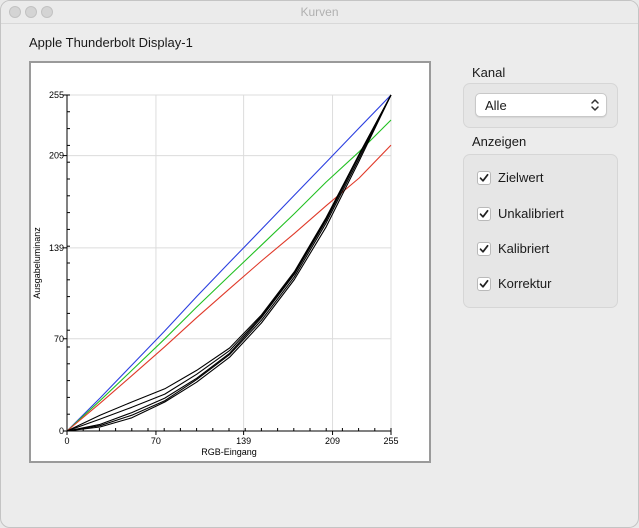  What do you see at coordinates (156, 441) in the screenshot?
I see `x-tick-label: 70` at bounding box center [156, 441].